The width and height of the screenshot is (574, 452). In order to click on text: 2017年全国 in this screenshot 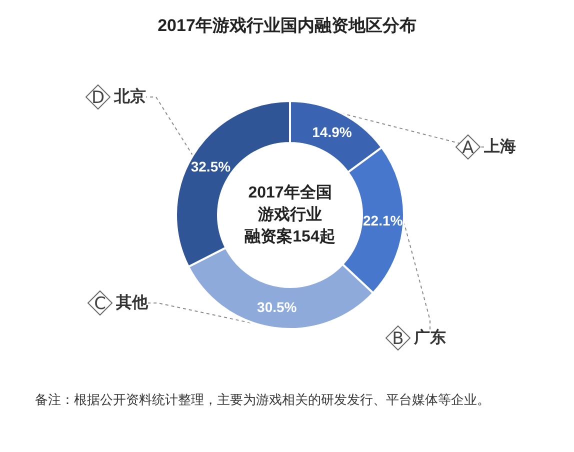, I will do `click(290, 193)`.